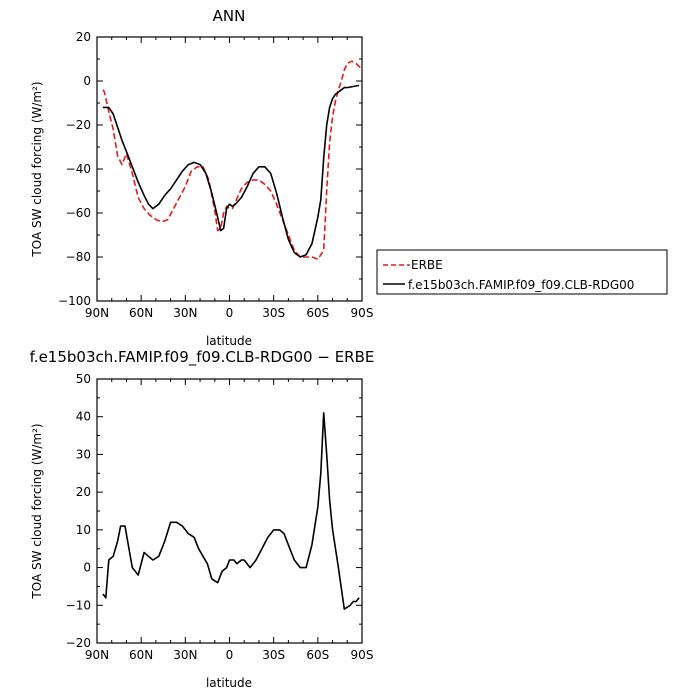 This screenshot has height=694, width=694. Describe the element at coordinates (74, 301) in the screenshot. I see `top-y-tick-label: −100` at that location.